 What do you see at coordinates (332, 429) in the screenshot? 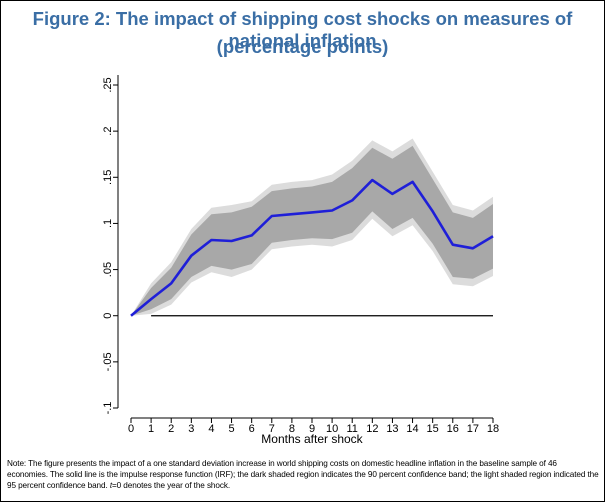
I see `x-tick-label-10: 10` at bounding box center [332, 429].